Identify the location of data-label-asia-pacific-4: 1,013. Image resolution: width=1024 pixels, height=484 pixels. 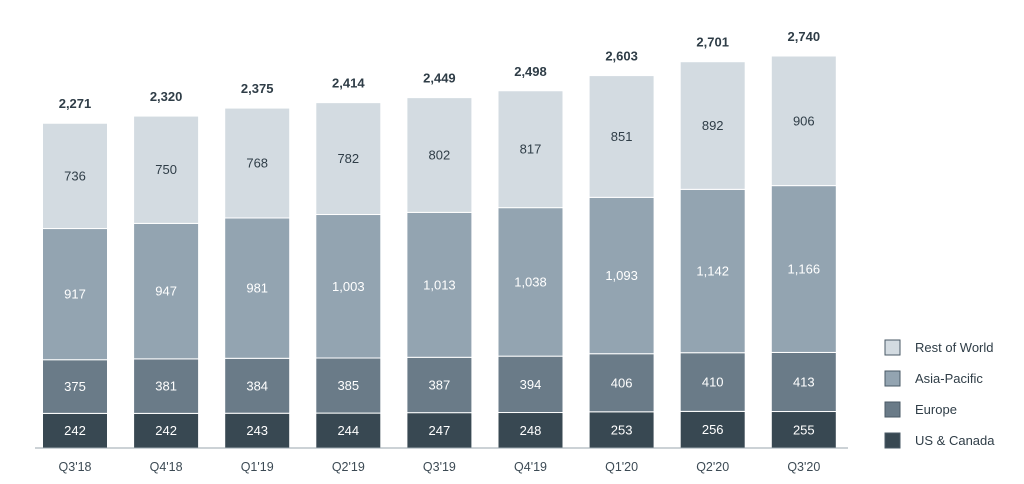
(439, 284).